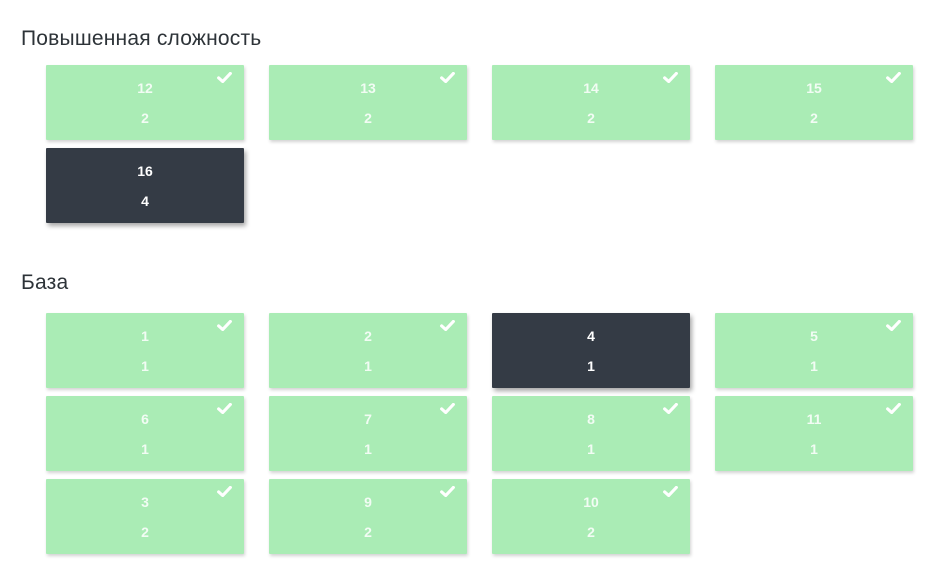 The width and height of the screenshot is (941, 571). Describe the element at coordinates (814, 419) in the screenshot. I see `card-number: 11` at that location.